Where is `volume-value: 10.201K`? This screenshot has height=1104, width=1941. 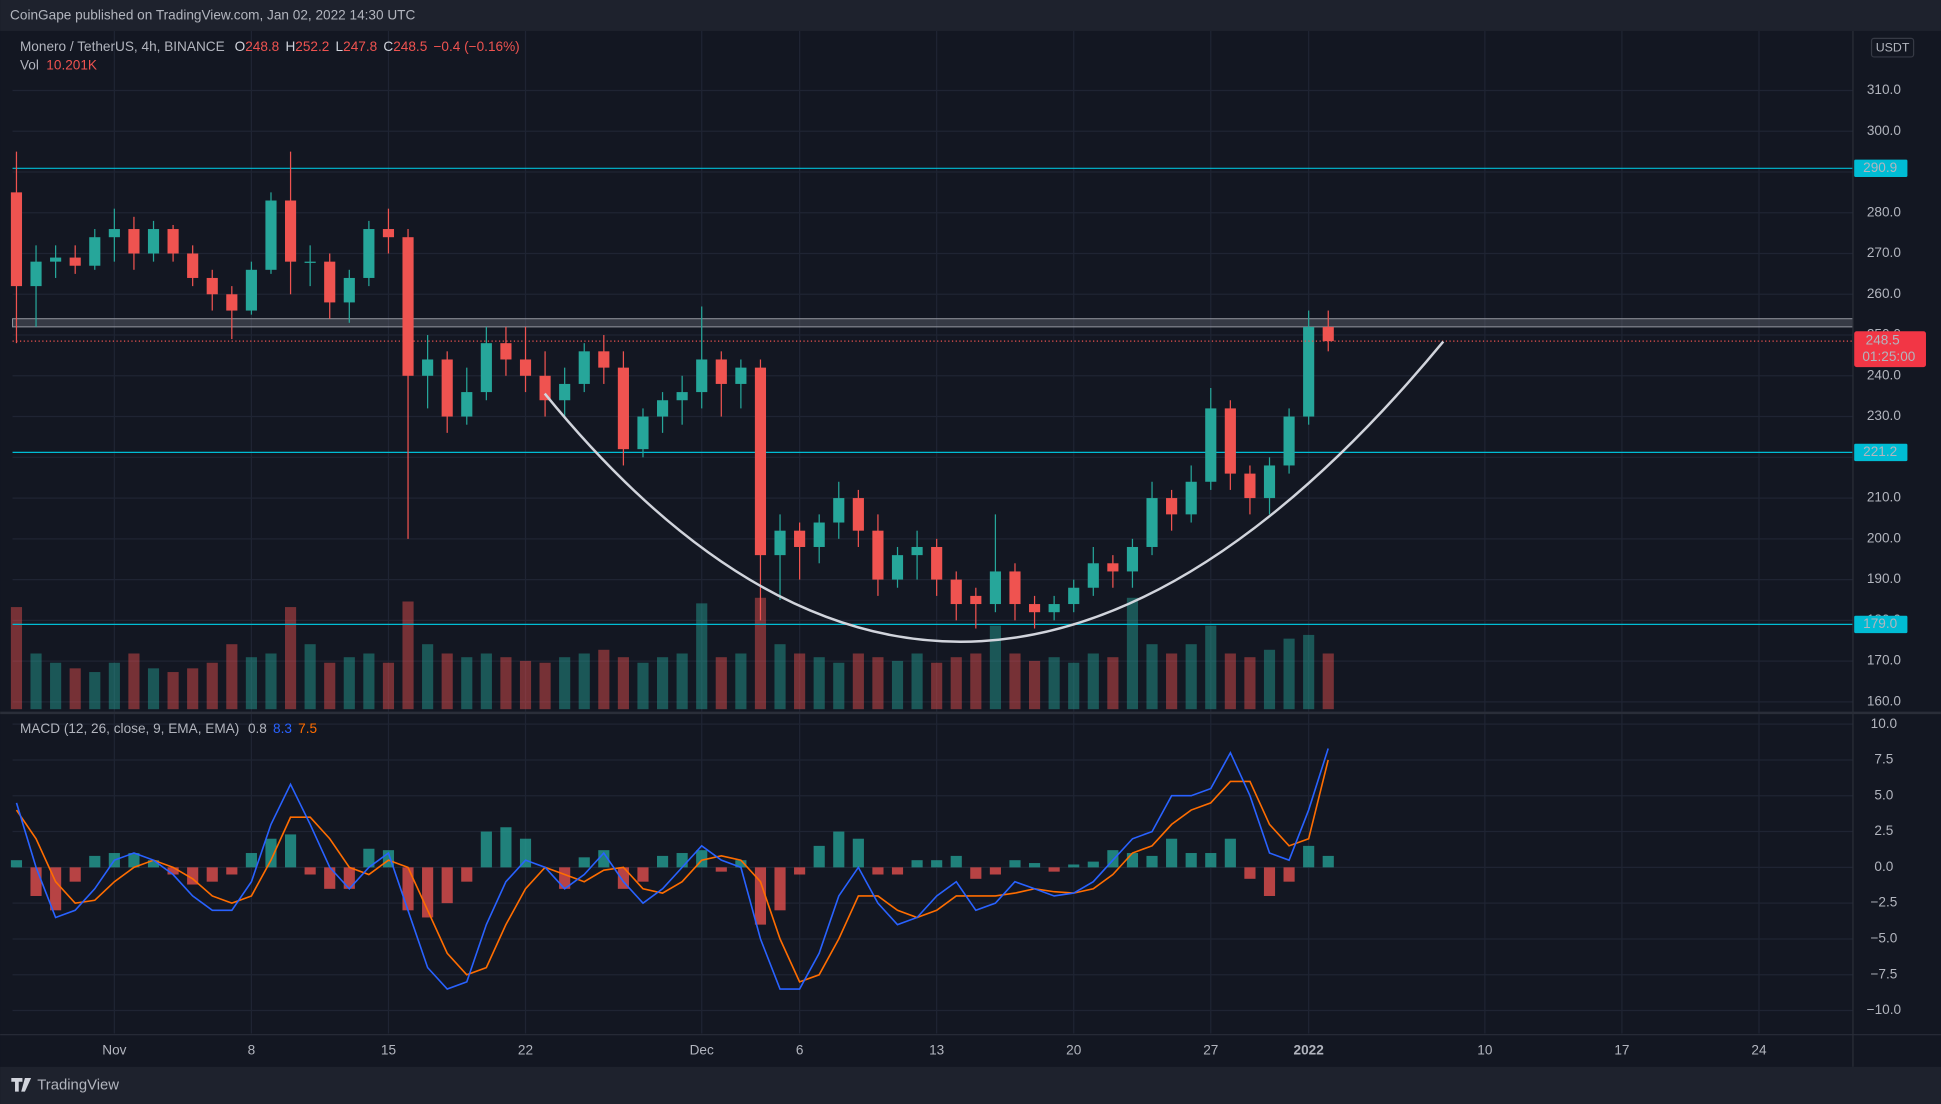 volume-value: 10.201K is located at coordinates (71, 64).